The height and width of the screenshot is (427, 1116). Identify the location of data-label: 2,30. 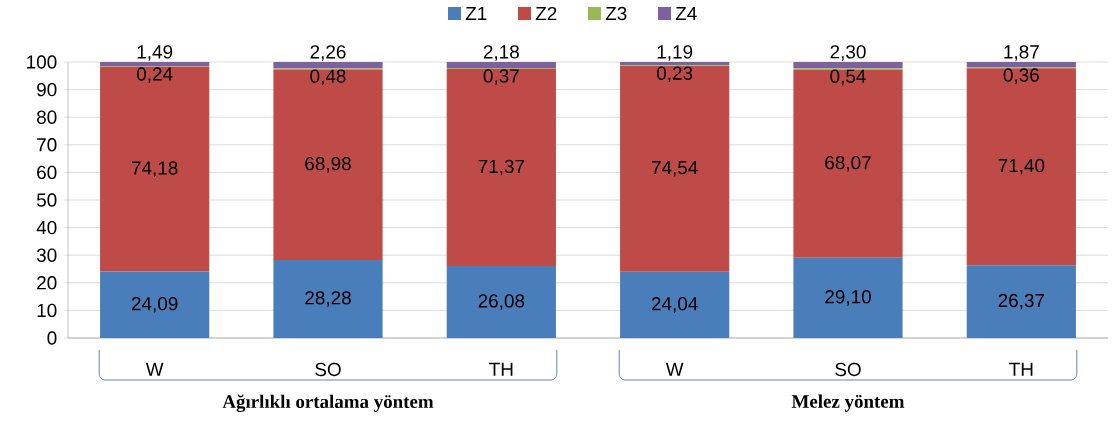
(848, 53).